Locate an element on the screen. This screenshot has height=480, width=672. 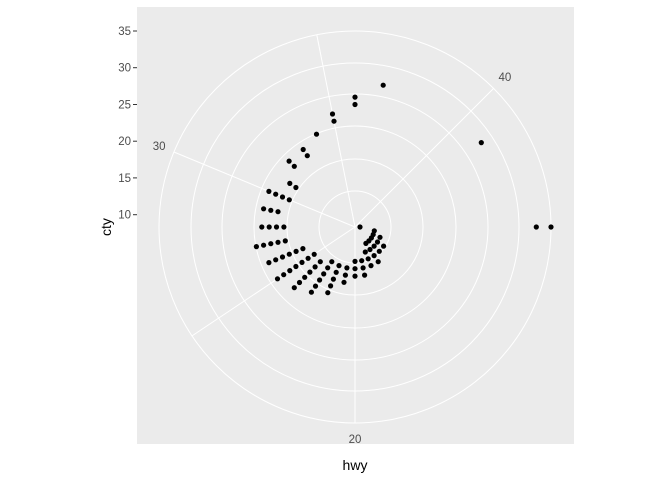
theta-tick-label-20: 20 is located at coordinates (355, 440).